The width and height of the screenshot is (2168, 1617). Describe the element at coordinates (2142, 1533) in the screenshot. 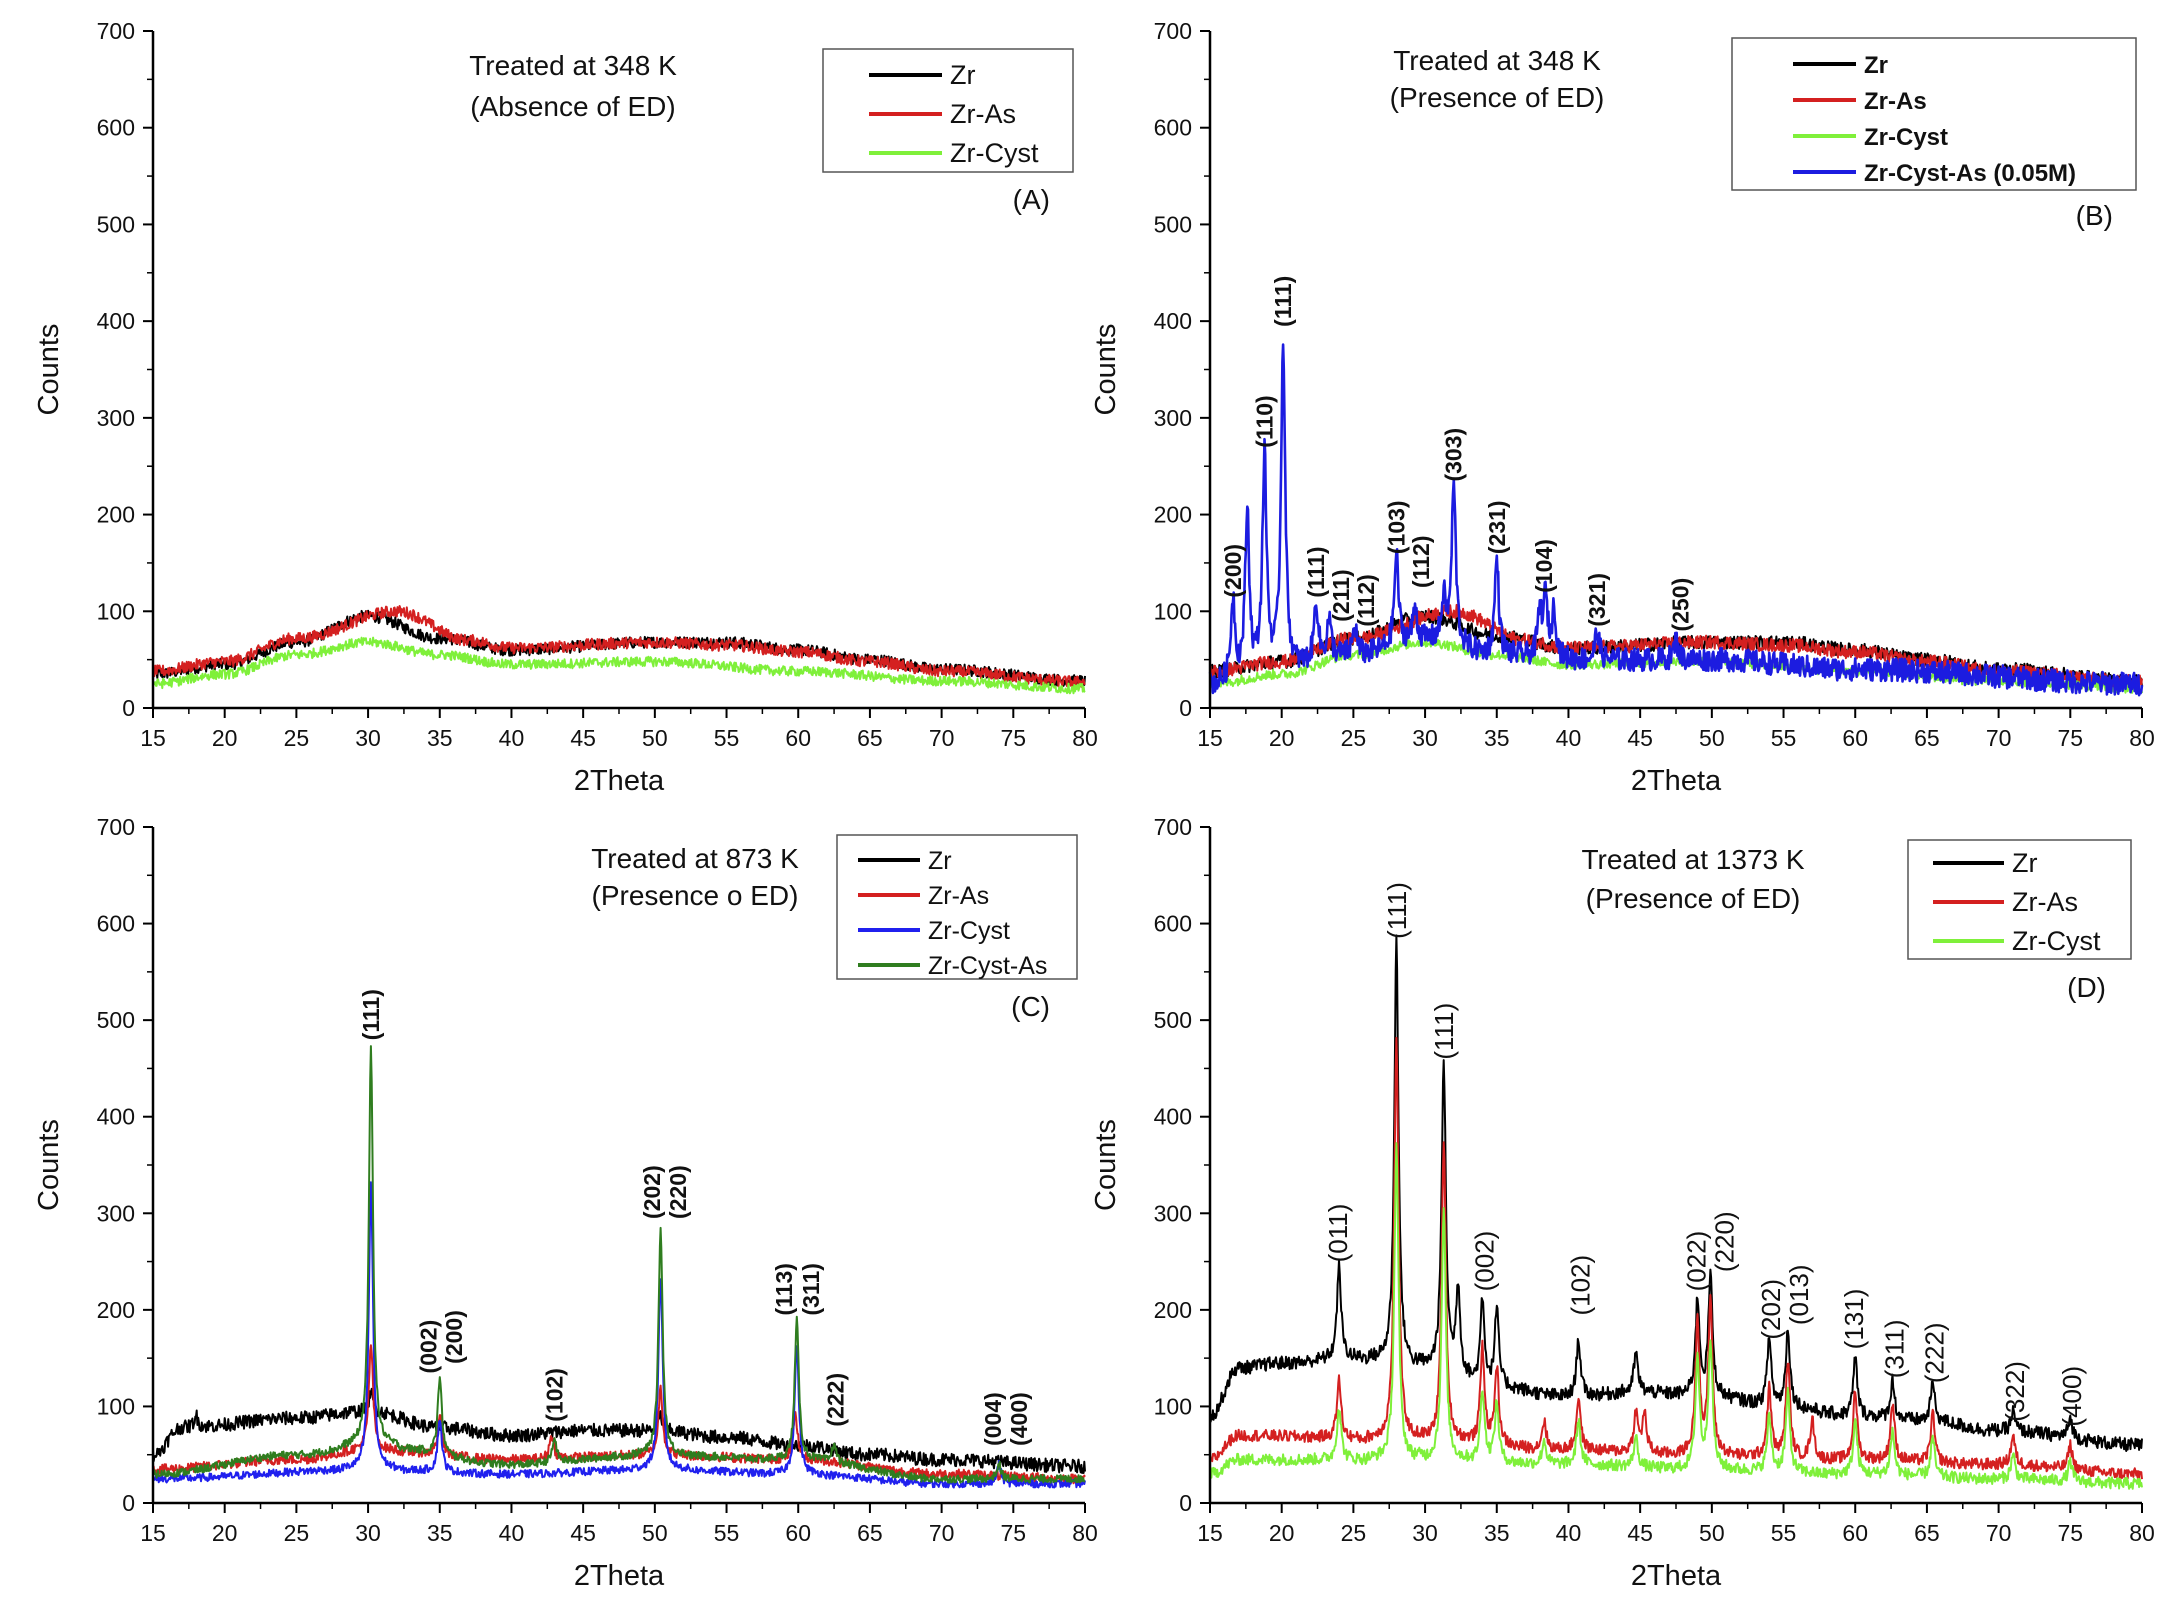

I see `x-tick-label: 80` at that location.